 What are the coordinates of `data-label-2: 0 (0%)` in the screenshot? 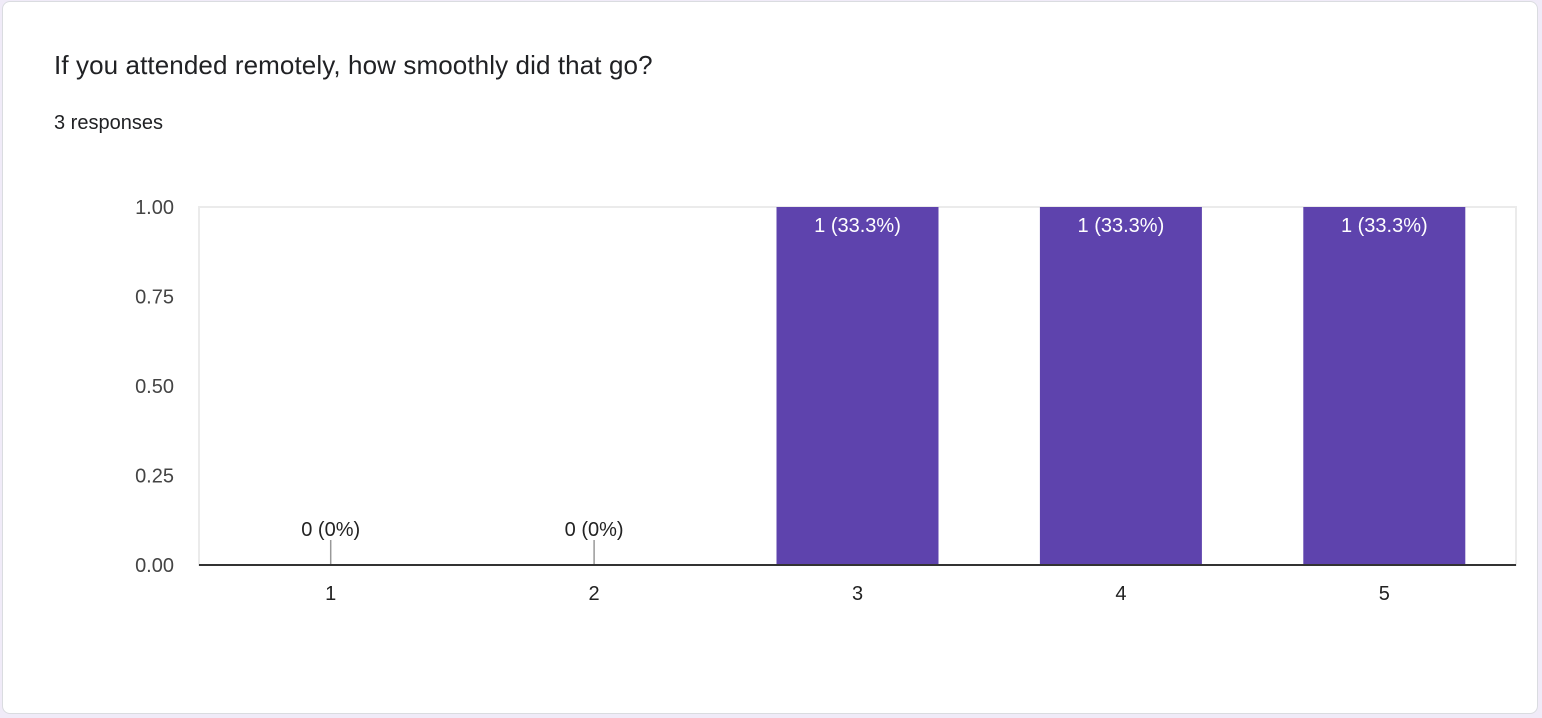 It's located at (594, 530).